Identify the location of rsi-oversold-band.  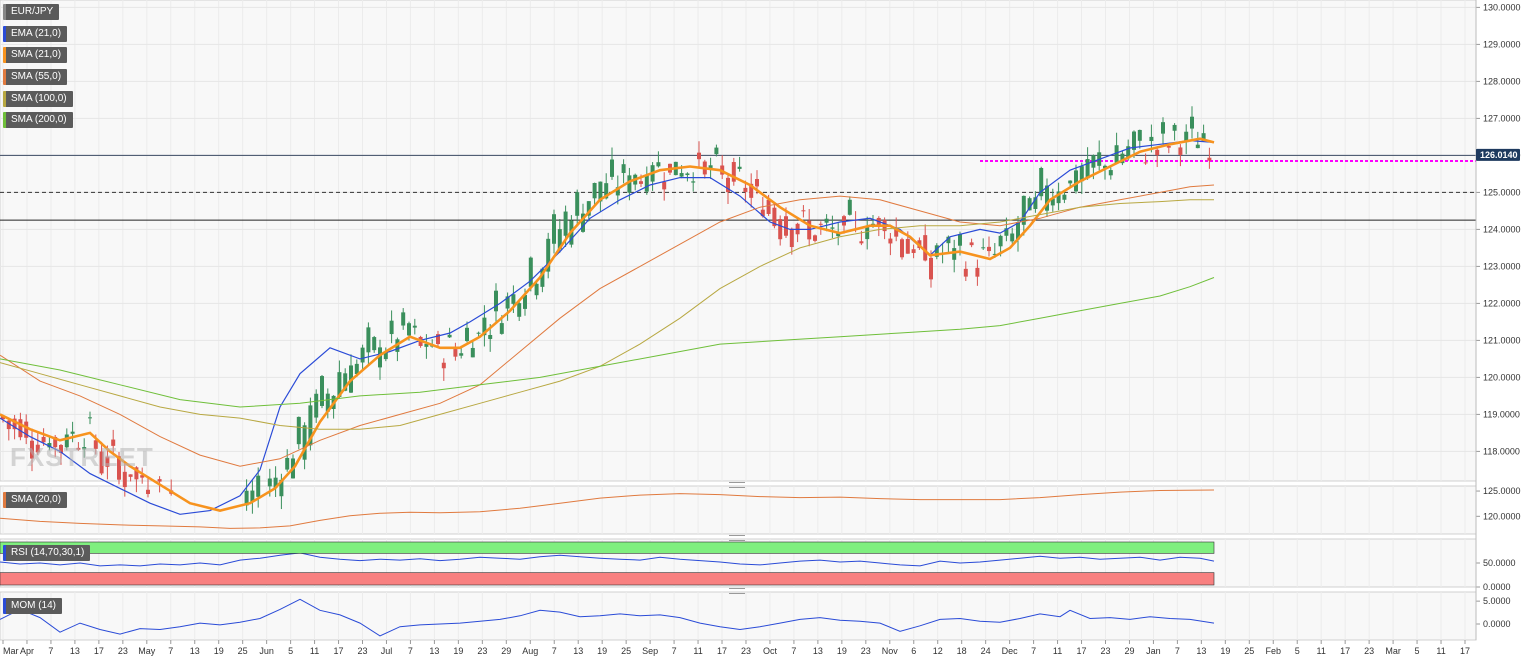
(607, 579).